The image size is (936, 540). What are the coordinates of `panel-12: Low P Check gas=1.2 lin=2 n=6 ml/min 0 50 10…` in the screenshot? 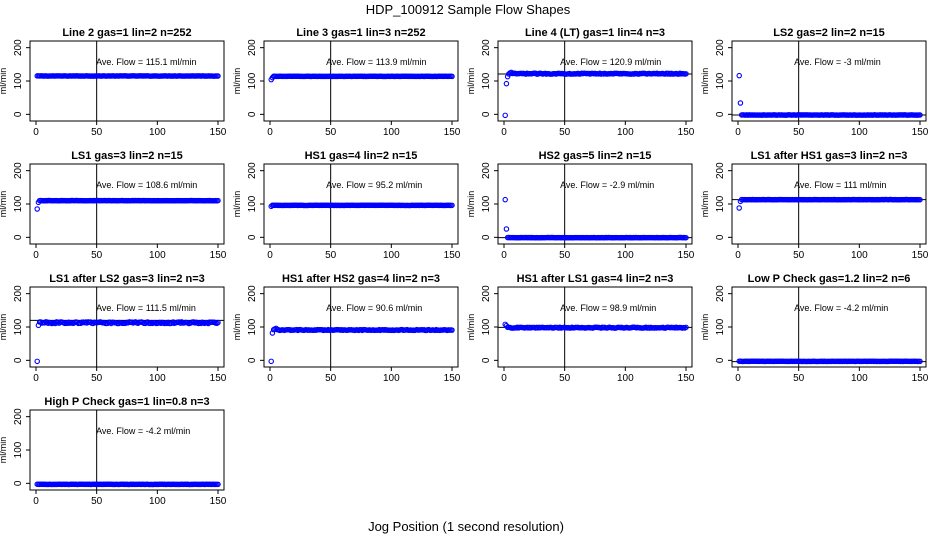 It's located at (814, 328).